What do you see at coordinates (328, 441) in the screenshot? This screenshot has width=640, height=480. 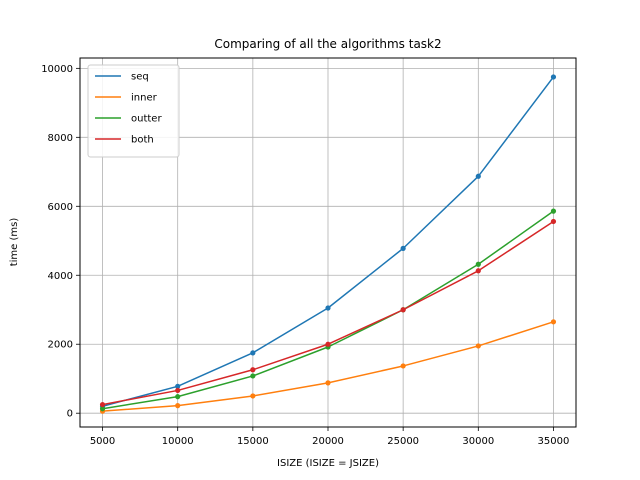 I see `x-tick-label: 20000` at bounding box center [328, 441].